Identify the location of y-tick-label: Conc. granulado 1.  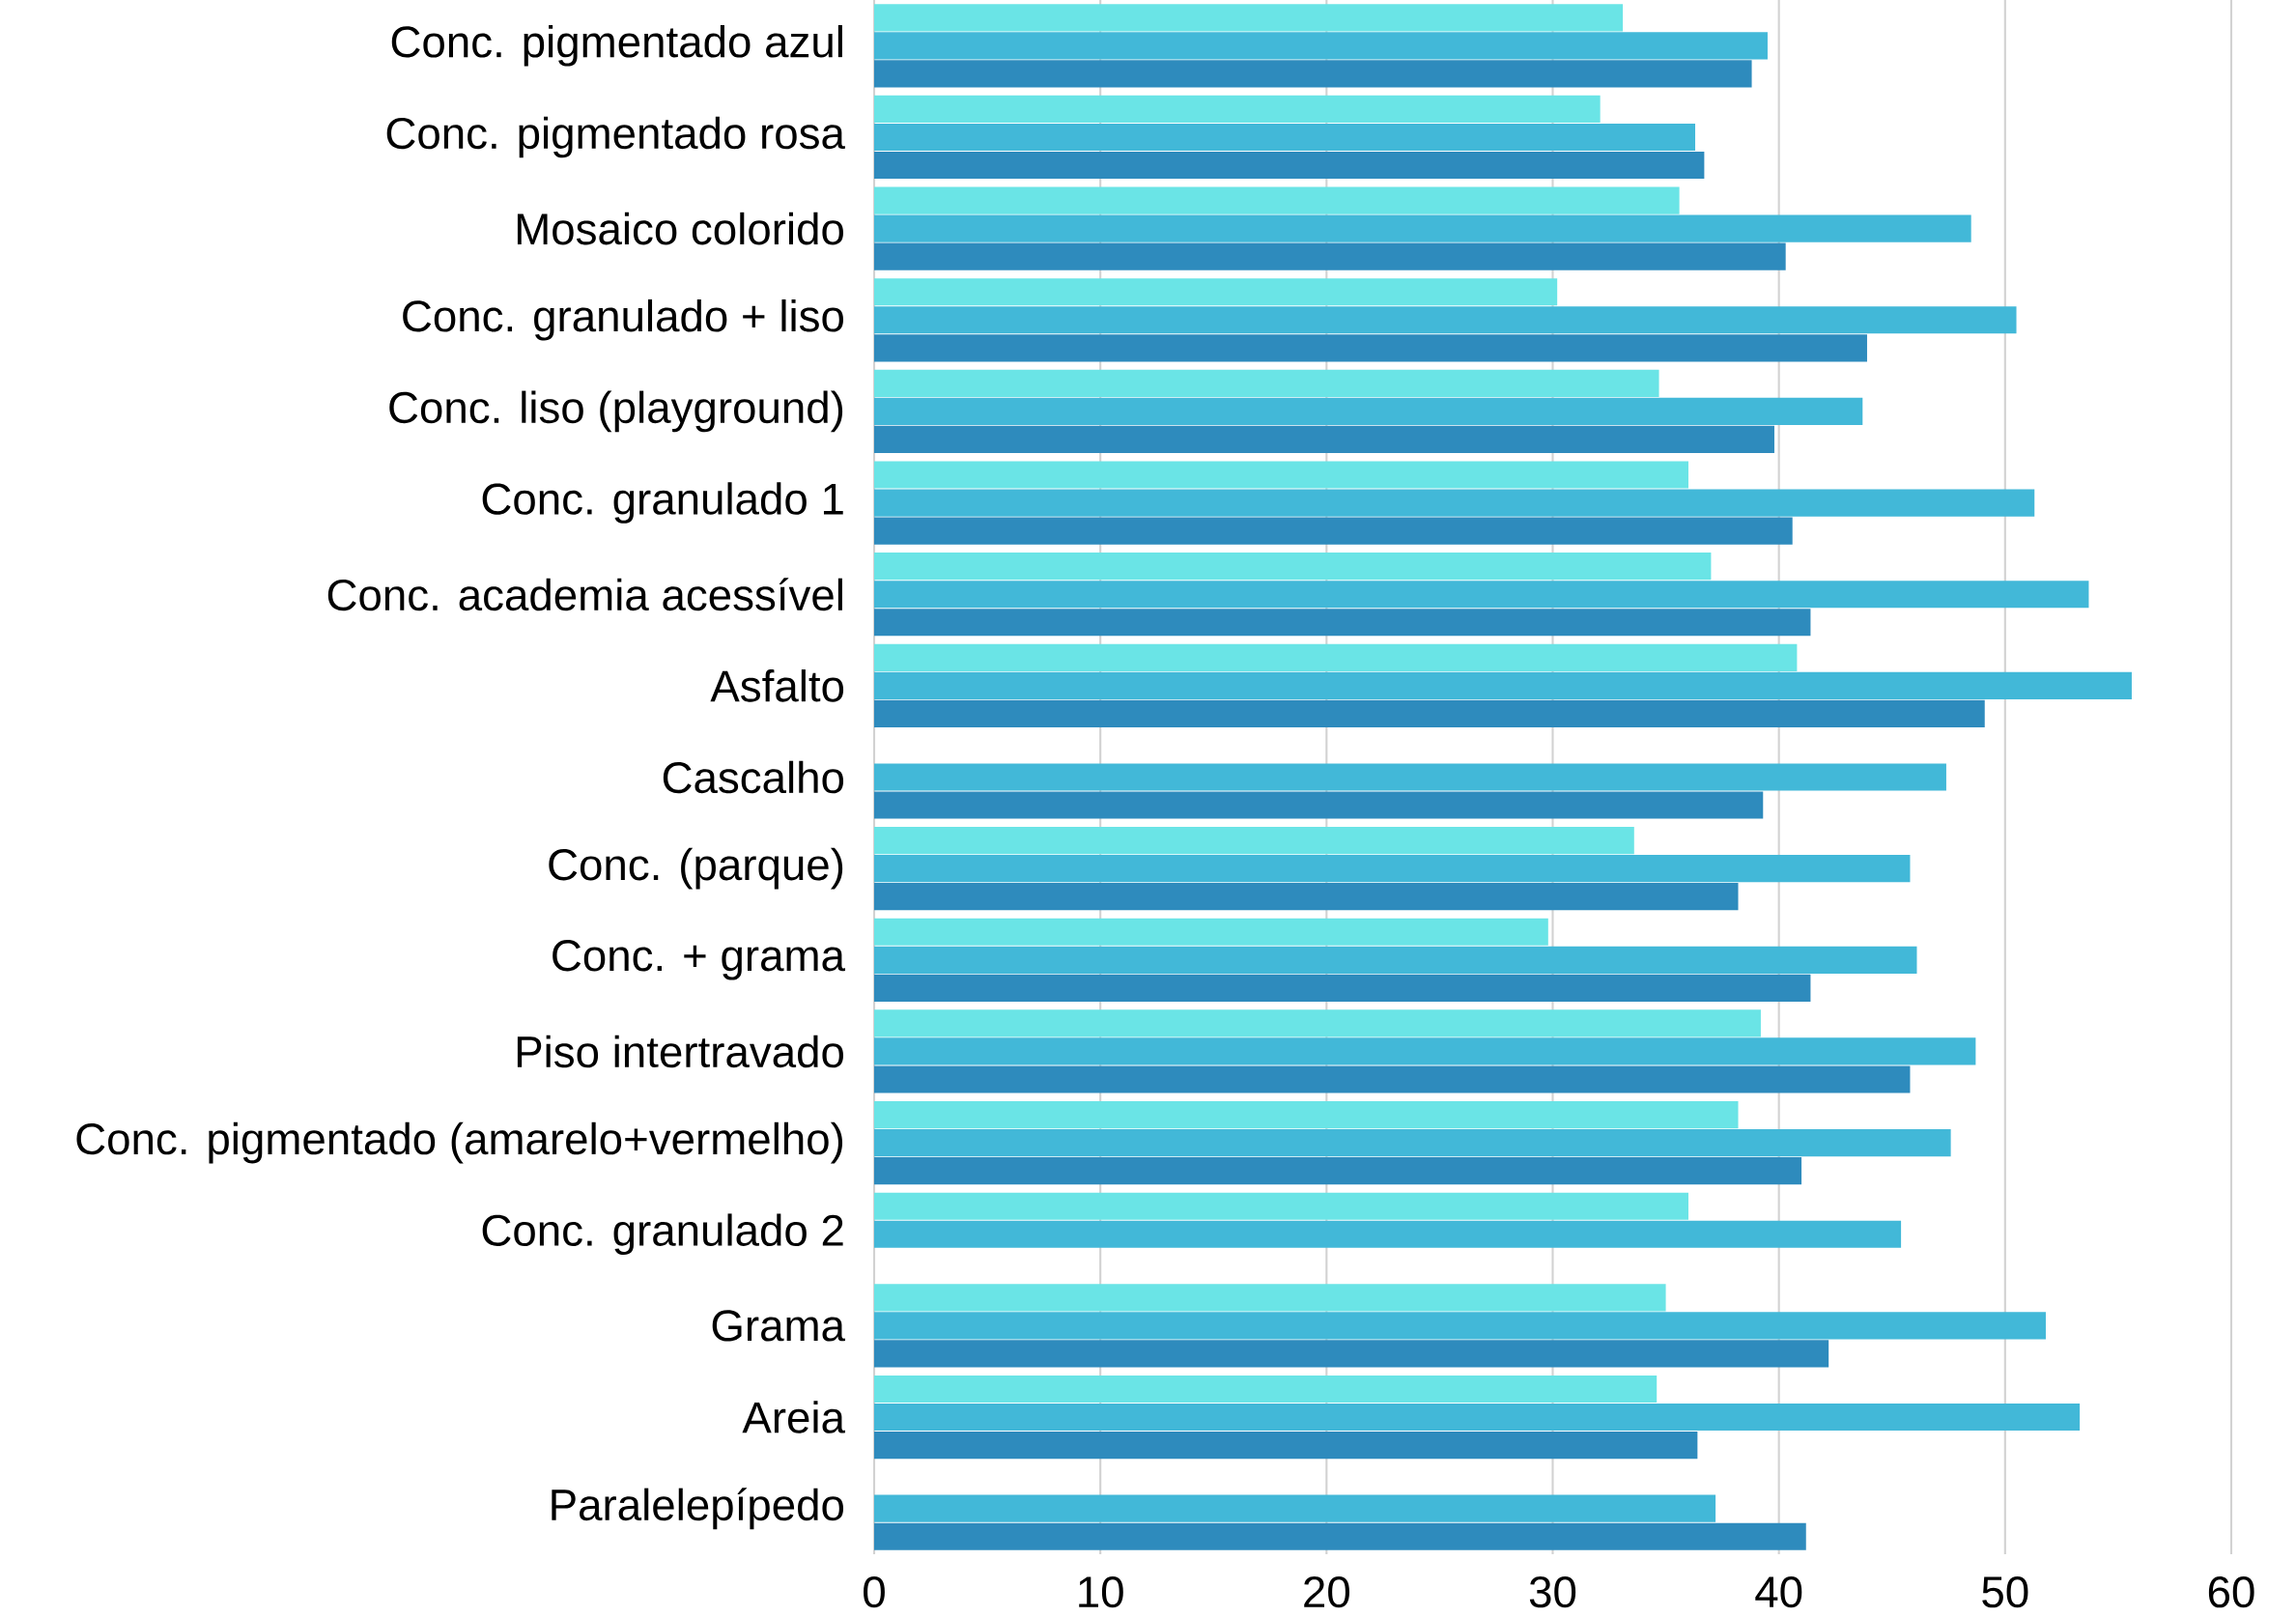
(662, 503).